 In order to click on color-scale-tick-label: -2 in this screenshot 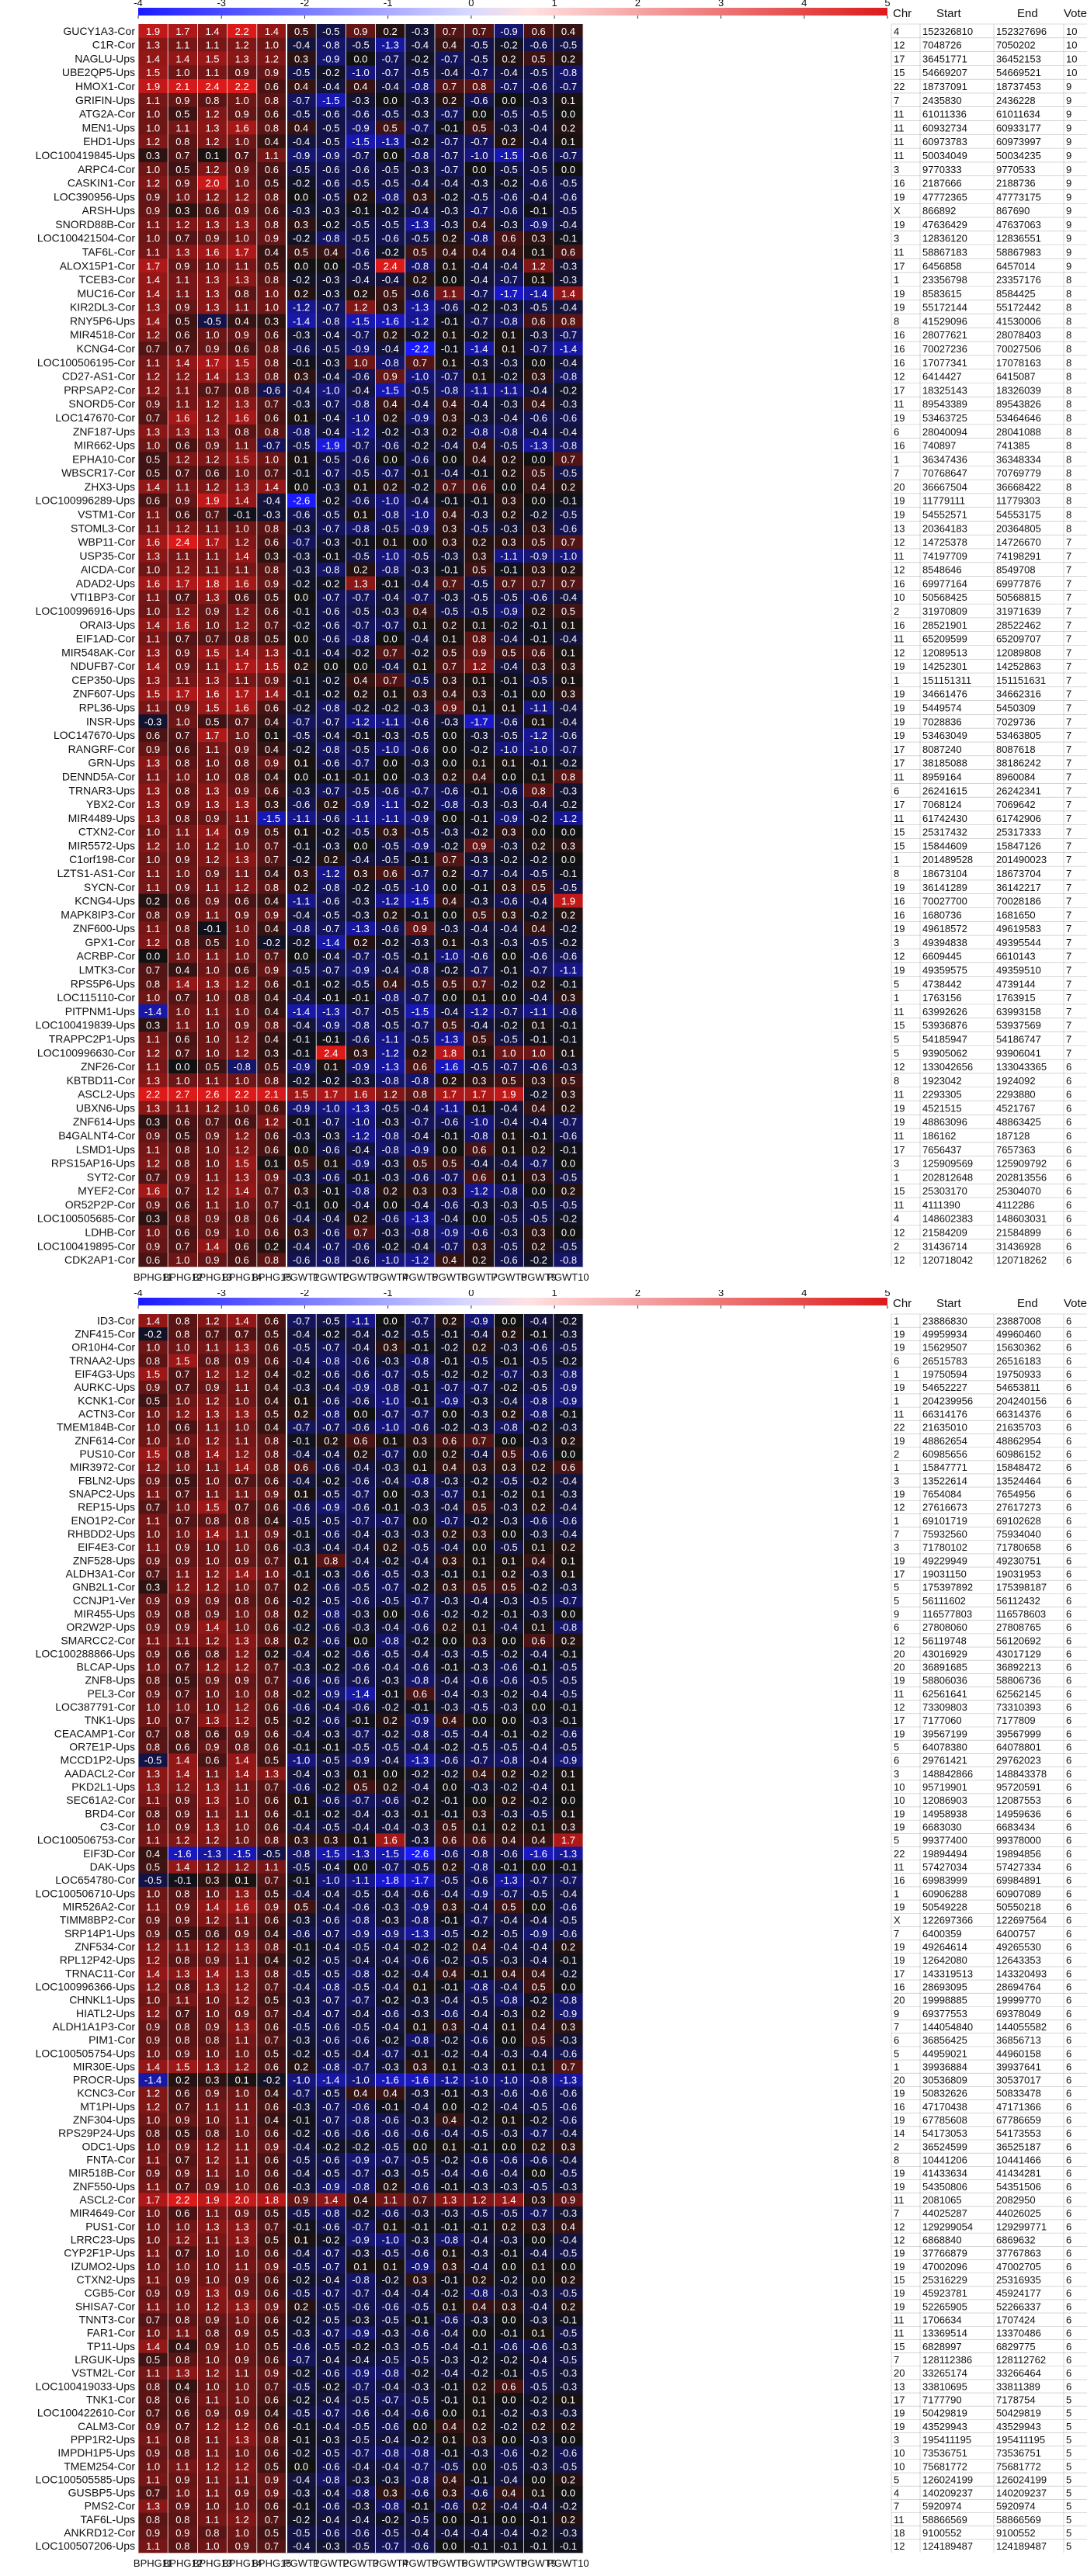, I will do `click(305, 4)`.